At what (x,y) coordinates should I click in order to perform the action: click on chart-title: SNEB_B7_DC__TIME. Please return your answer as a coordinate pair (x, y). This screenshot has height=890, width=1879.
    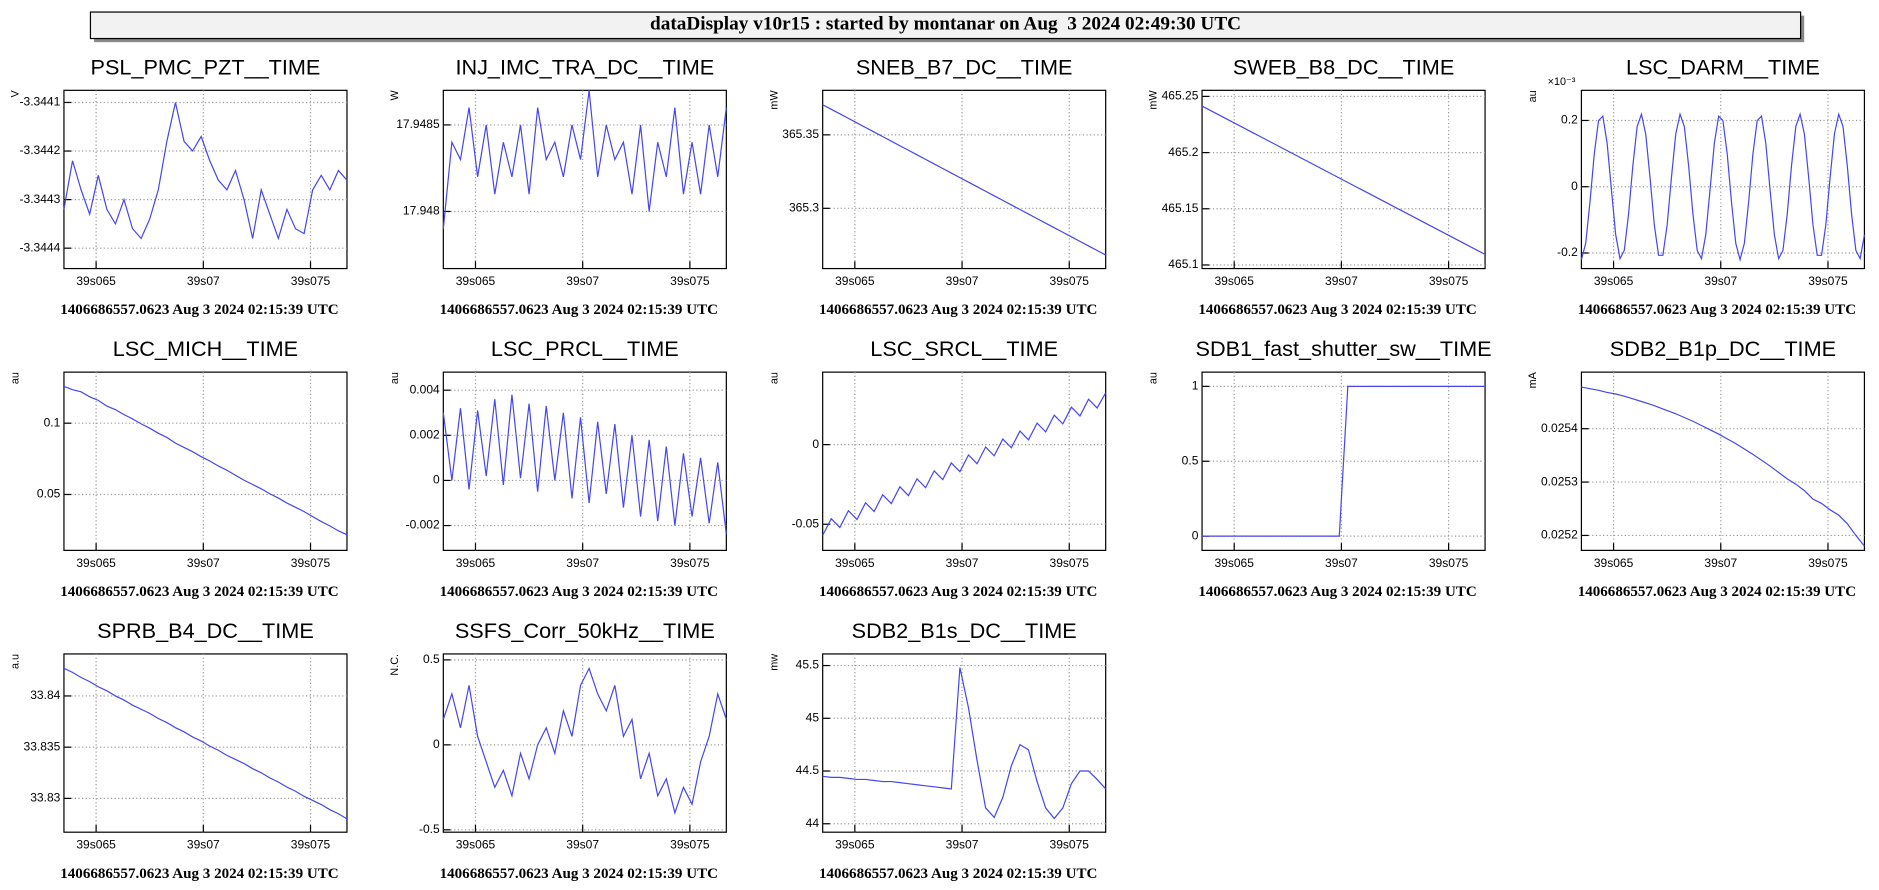
    Looking at the image, I should click on (964, 66).